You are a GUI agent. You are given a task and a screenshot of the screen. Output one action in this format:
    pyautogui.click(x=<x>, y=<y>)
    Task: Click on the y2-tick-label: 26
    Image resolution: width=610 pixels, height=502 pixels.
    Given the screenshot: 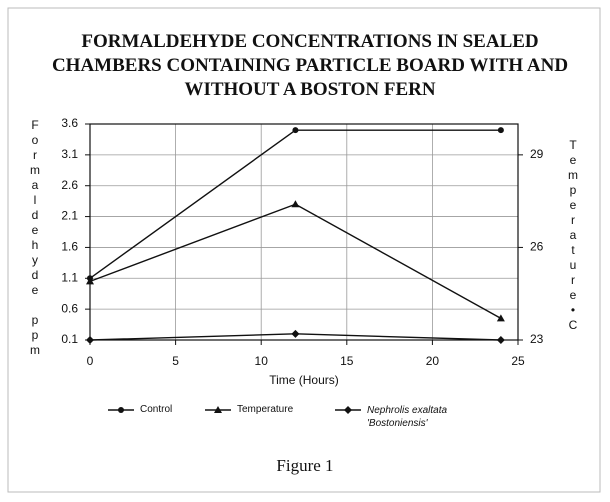 What is the action you would take?
    pyautogui.click(x=537, y=247)
    